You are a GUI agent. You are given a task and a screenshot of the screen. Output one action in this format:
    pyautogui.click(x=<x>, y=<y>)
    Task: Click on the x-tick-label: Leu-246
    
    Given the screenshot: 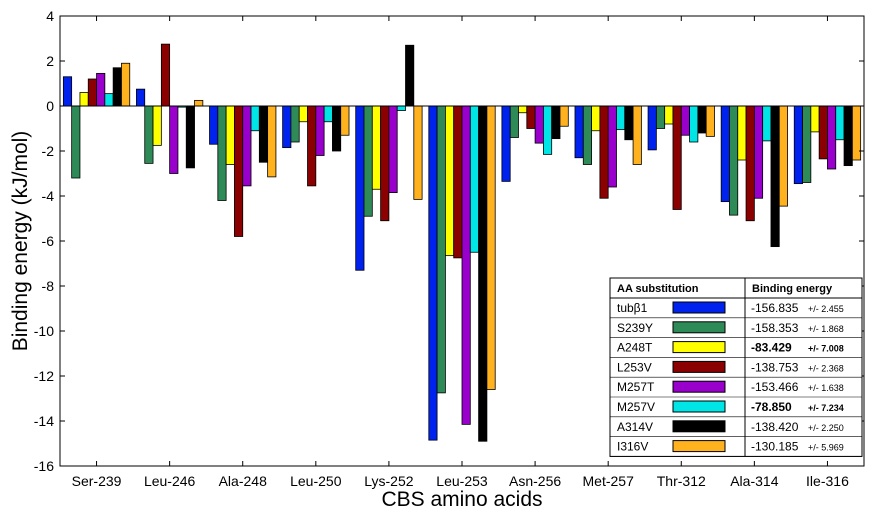 What is the action you would take?
    pyautogui.click(x=170, y=481)
    